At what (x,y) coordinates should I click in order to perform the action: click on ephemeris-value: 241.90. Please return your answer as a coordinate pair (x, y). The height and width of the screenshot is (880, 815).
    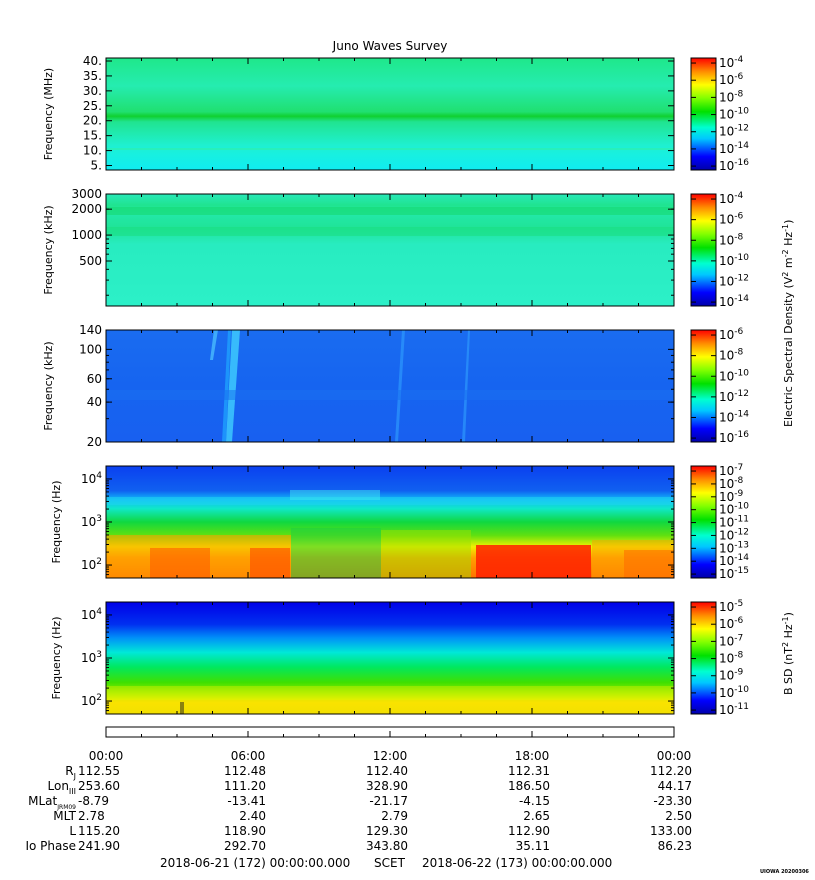
    Looking at the image, I should click on (99, 846).